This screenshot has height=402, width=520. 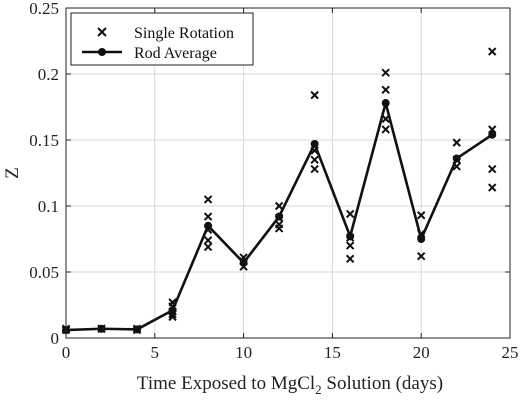 What do you see at coordinates (332, 352) in the screenshot?
I see `x-tick-label: 15` at bounding box center [332, 352].